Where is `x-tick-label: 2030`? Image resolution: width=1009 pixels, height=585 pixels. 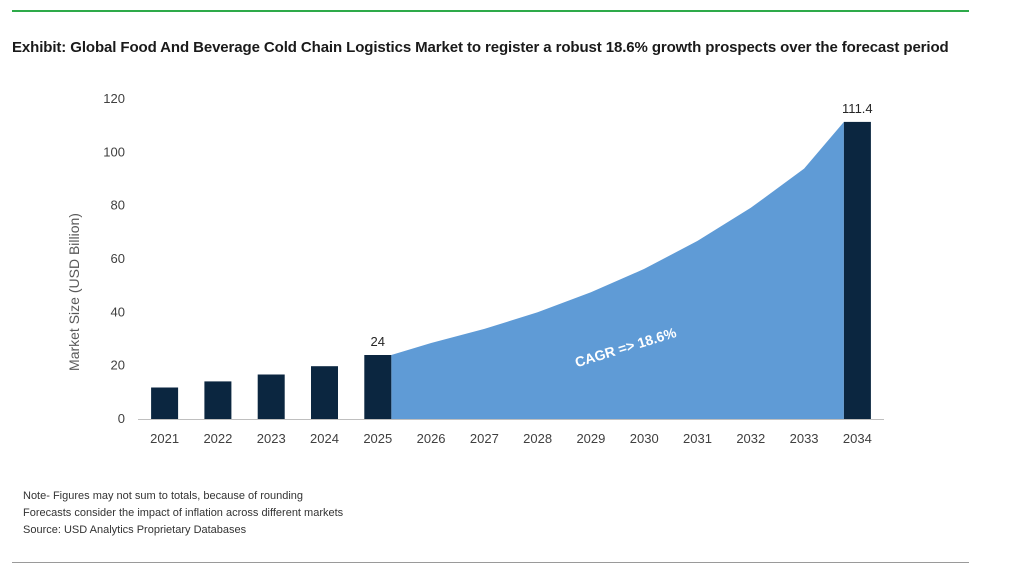
x-tick-label: 2030 is located at coordinates (644, 438).